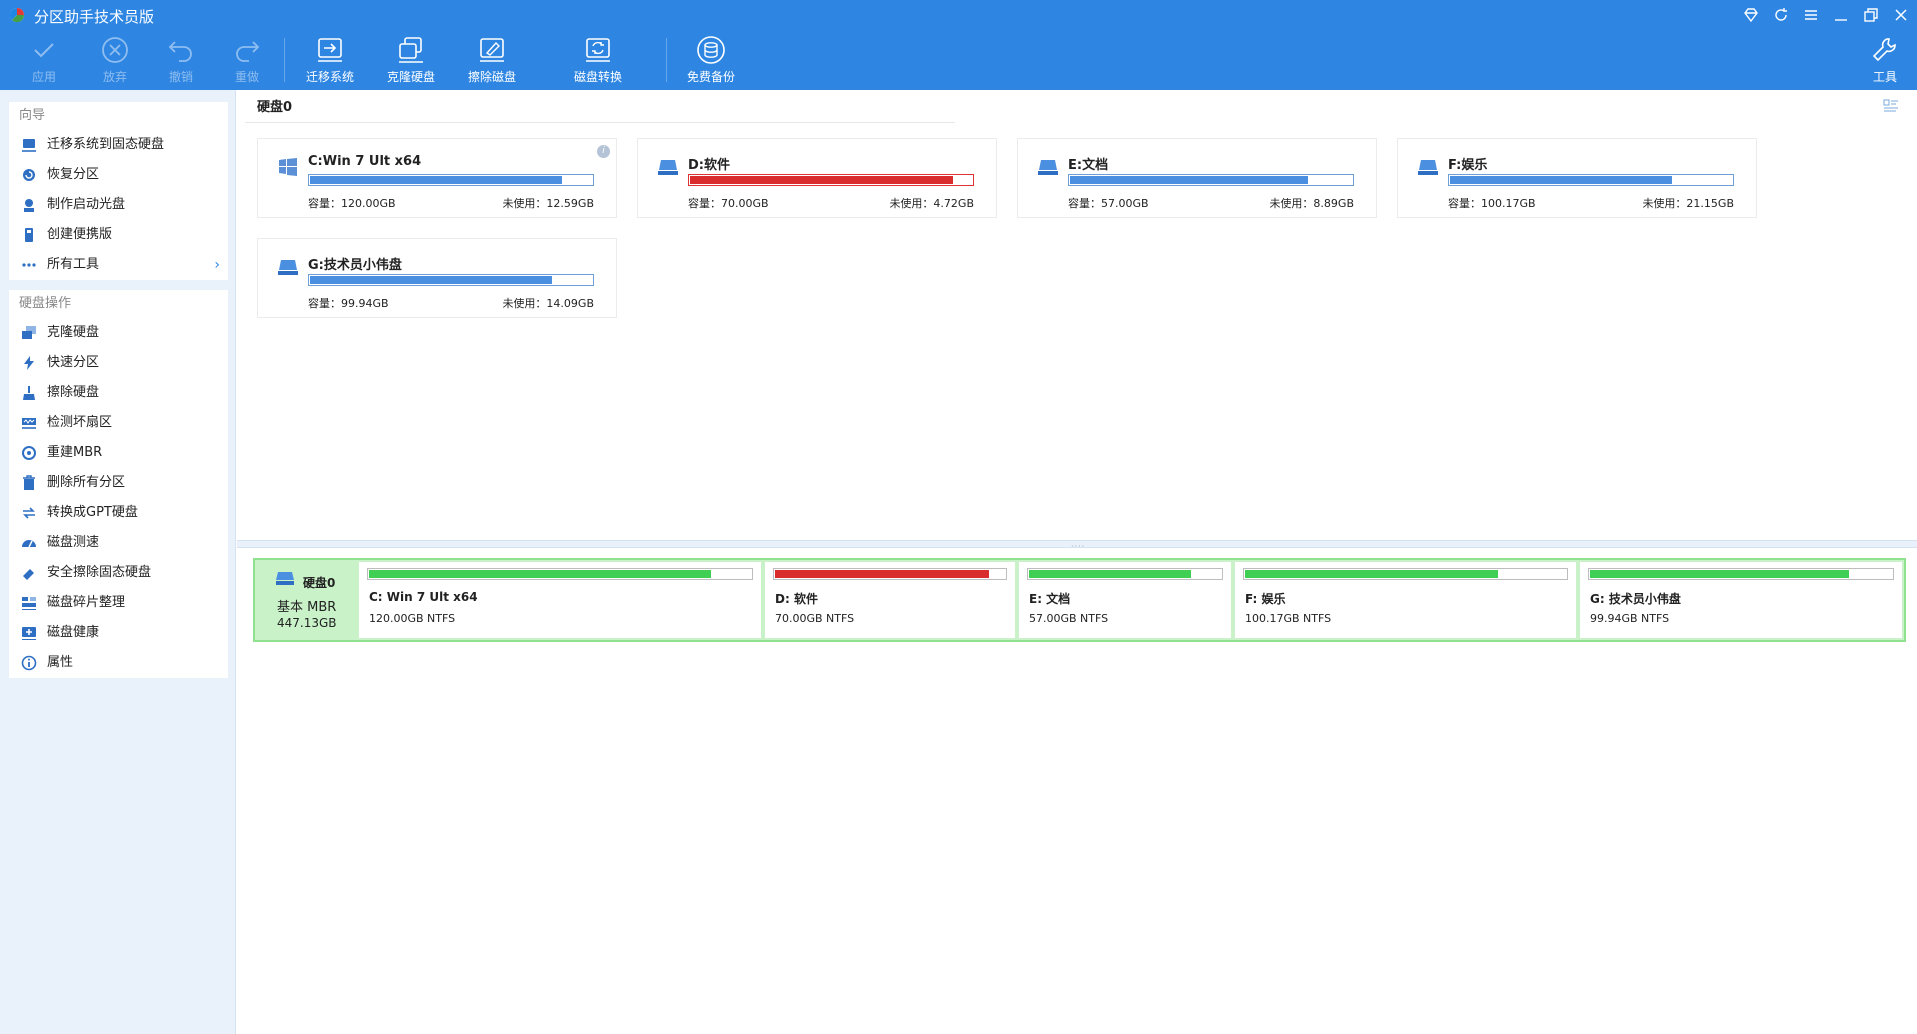  Describe the element at coordinates (597, 77) in the screenshot. I see `convert-label: 磁盘转换` at that location.